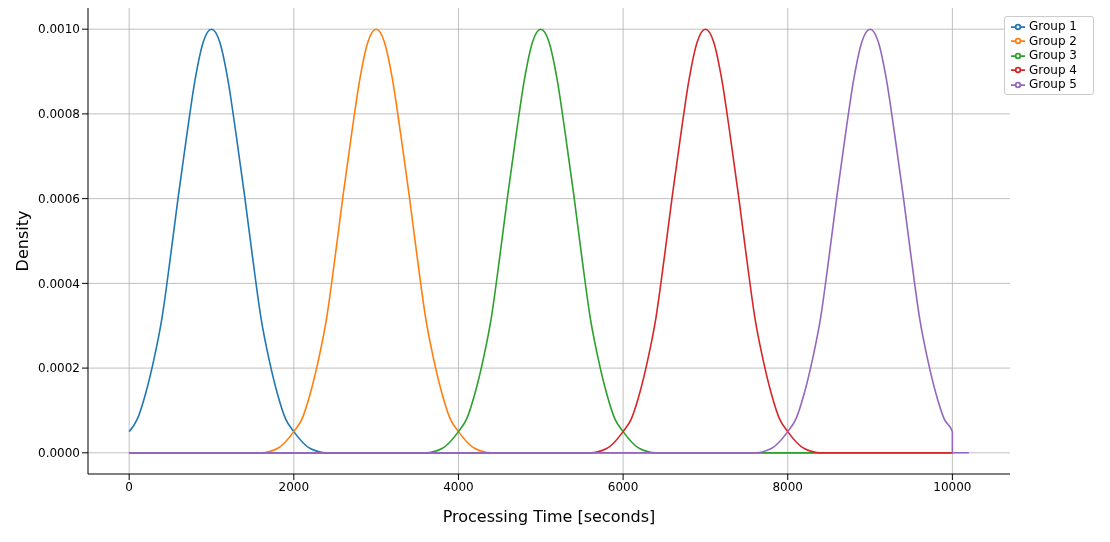  Describe the element at coordinates (59, 453) in the screenshot. I see `y-tick-label: 0.0000` at that location.